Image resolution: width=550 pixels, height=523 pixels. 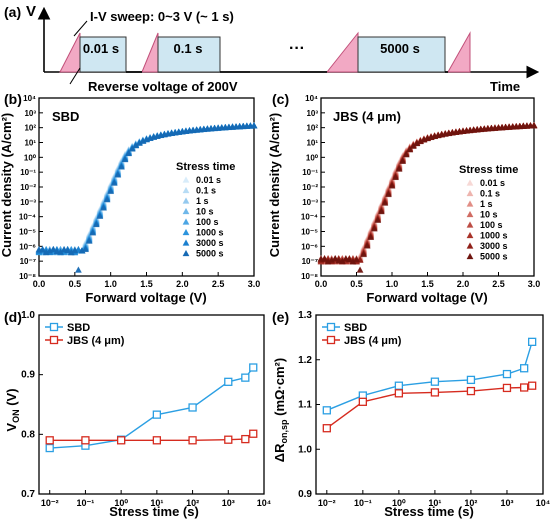 I want to click on panel-d-line-jbs, so click(x=151, y=437).